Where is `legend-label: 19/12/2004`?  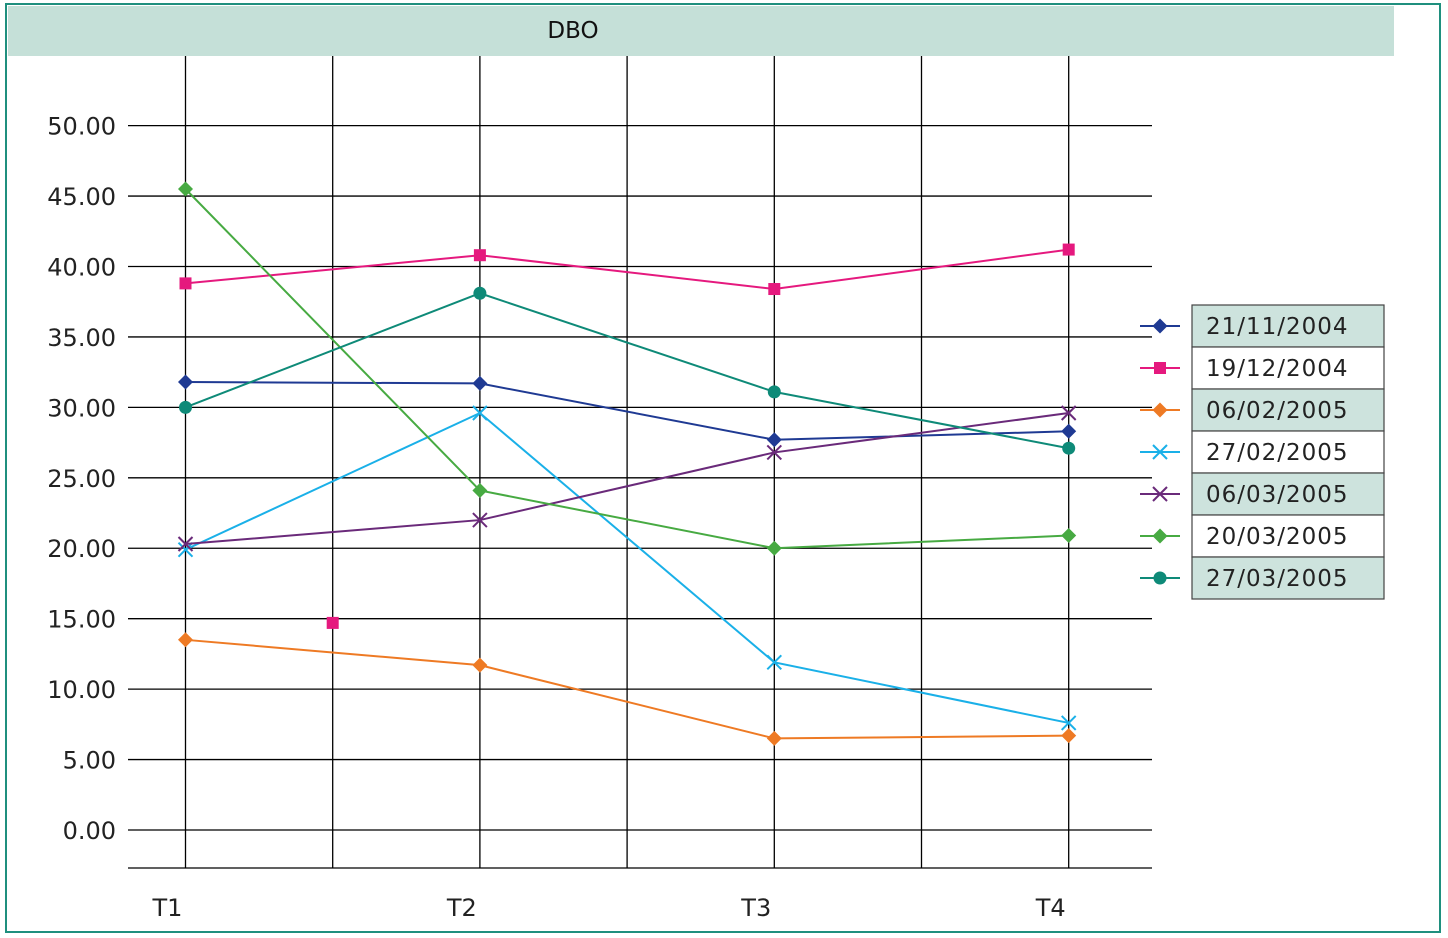 legend-label: 19/12/2004 is located at coordinates (1277, 369).